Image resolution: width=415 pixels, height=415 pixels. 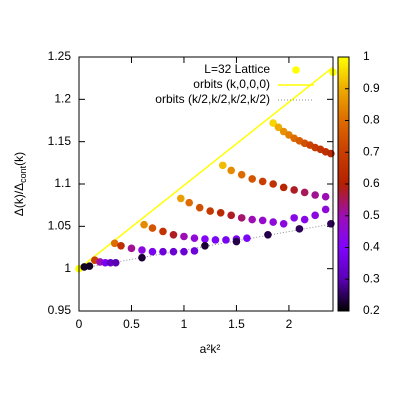 What do you see at coordinates (296, 70) in the screenshot?
I see `legend-marker` at bounding box center [296, 70].